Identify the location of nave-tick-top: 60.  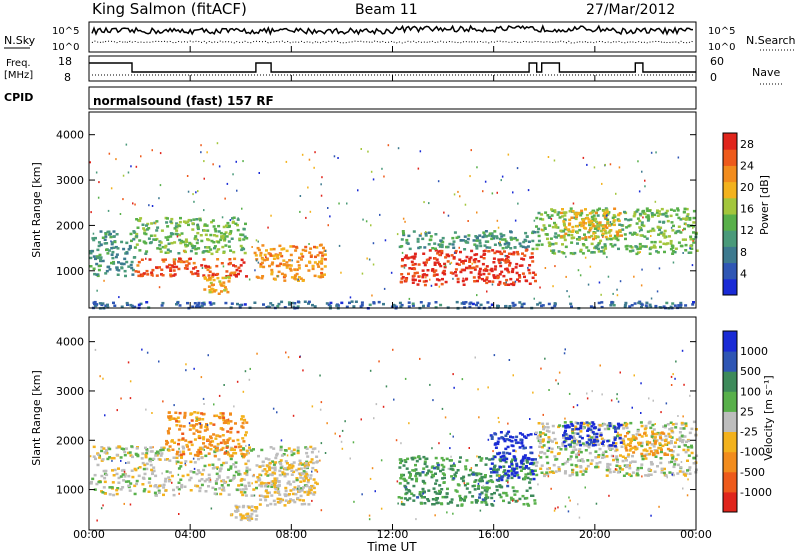
(717, 61).